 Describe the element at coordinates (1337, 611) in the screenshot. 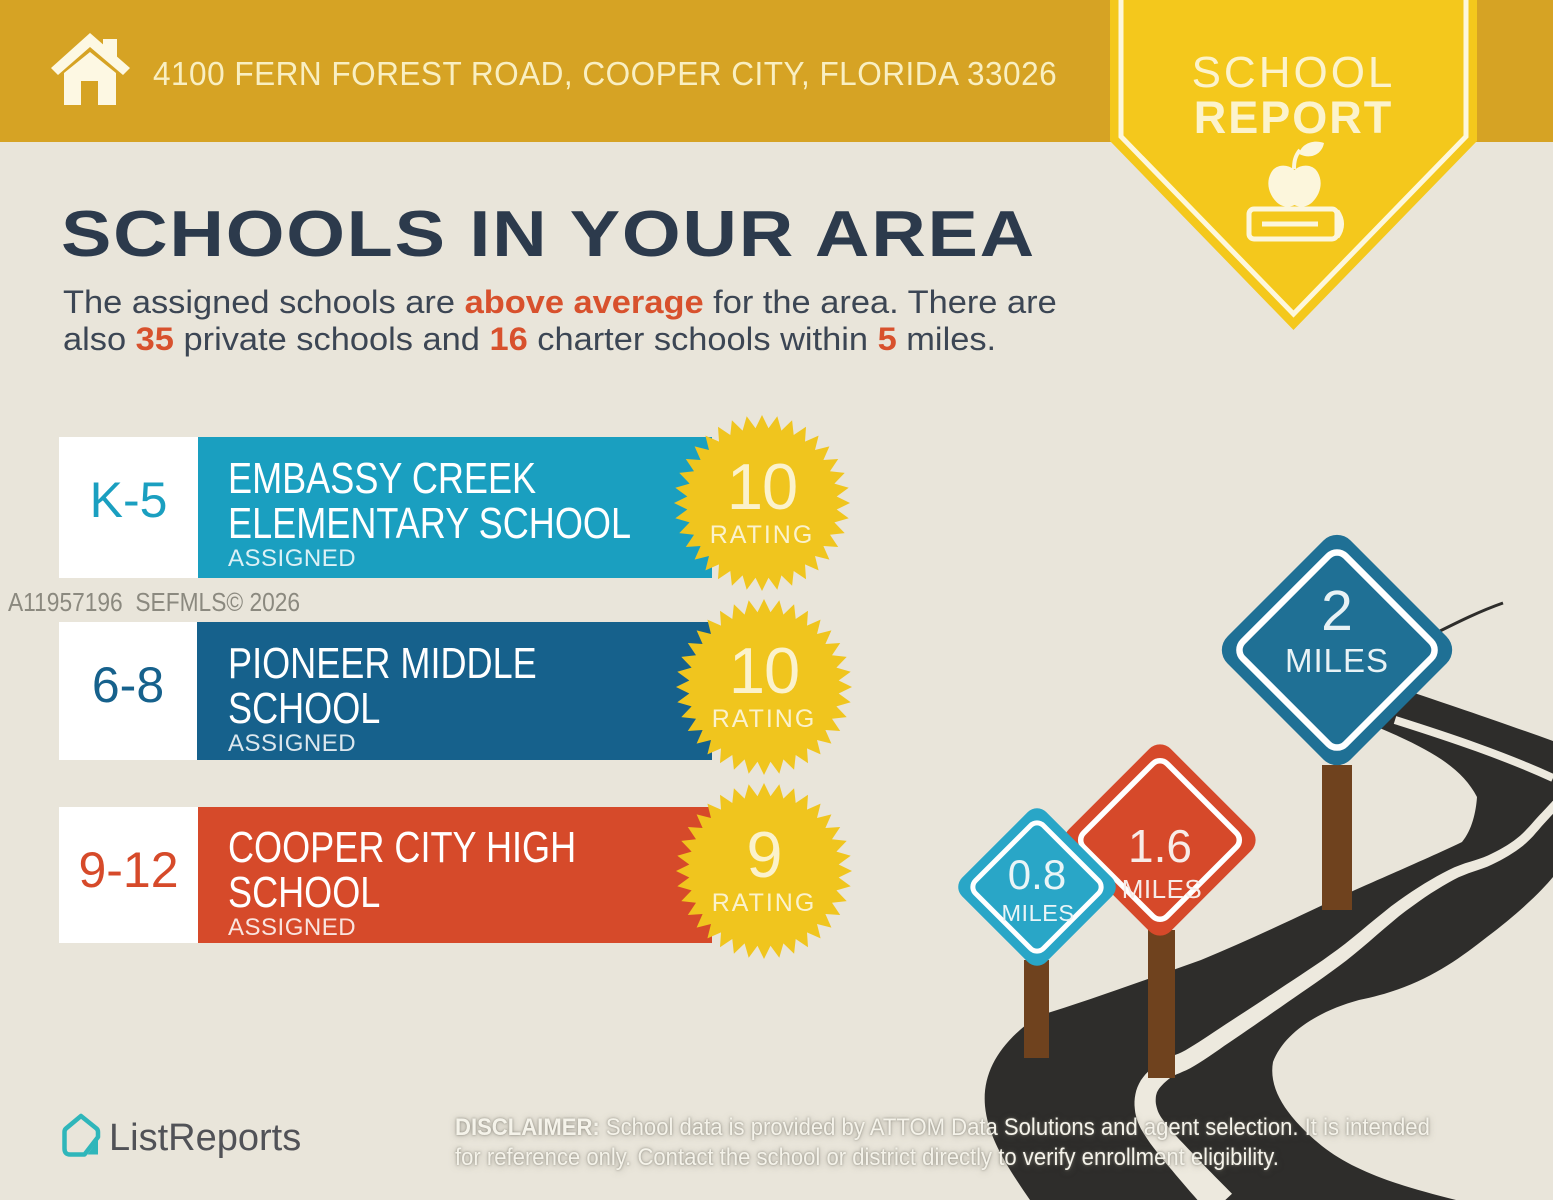

I see `svg-text: 2` at that location.